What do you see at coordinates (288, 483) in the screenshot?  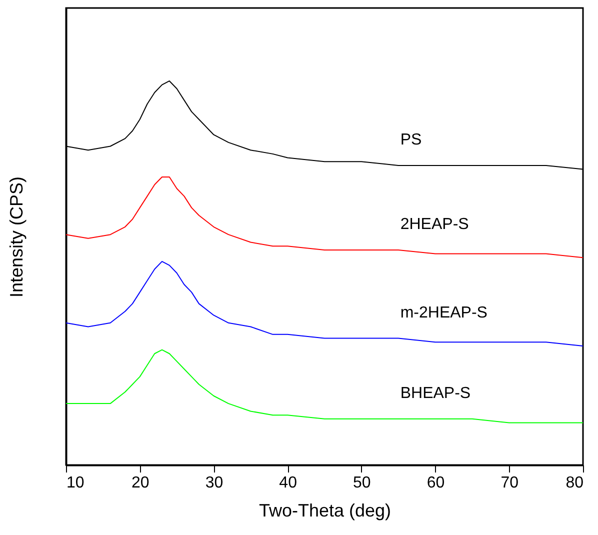 I see `x-tick-label: 40` at bounding box center [288, 483].